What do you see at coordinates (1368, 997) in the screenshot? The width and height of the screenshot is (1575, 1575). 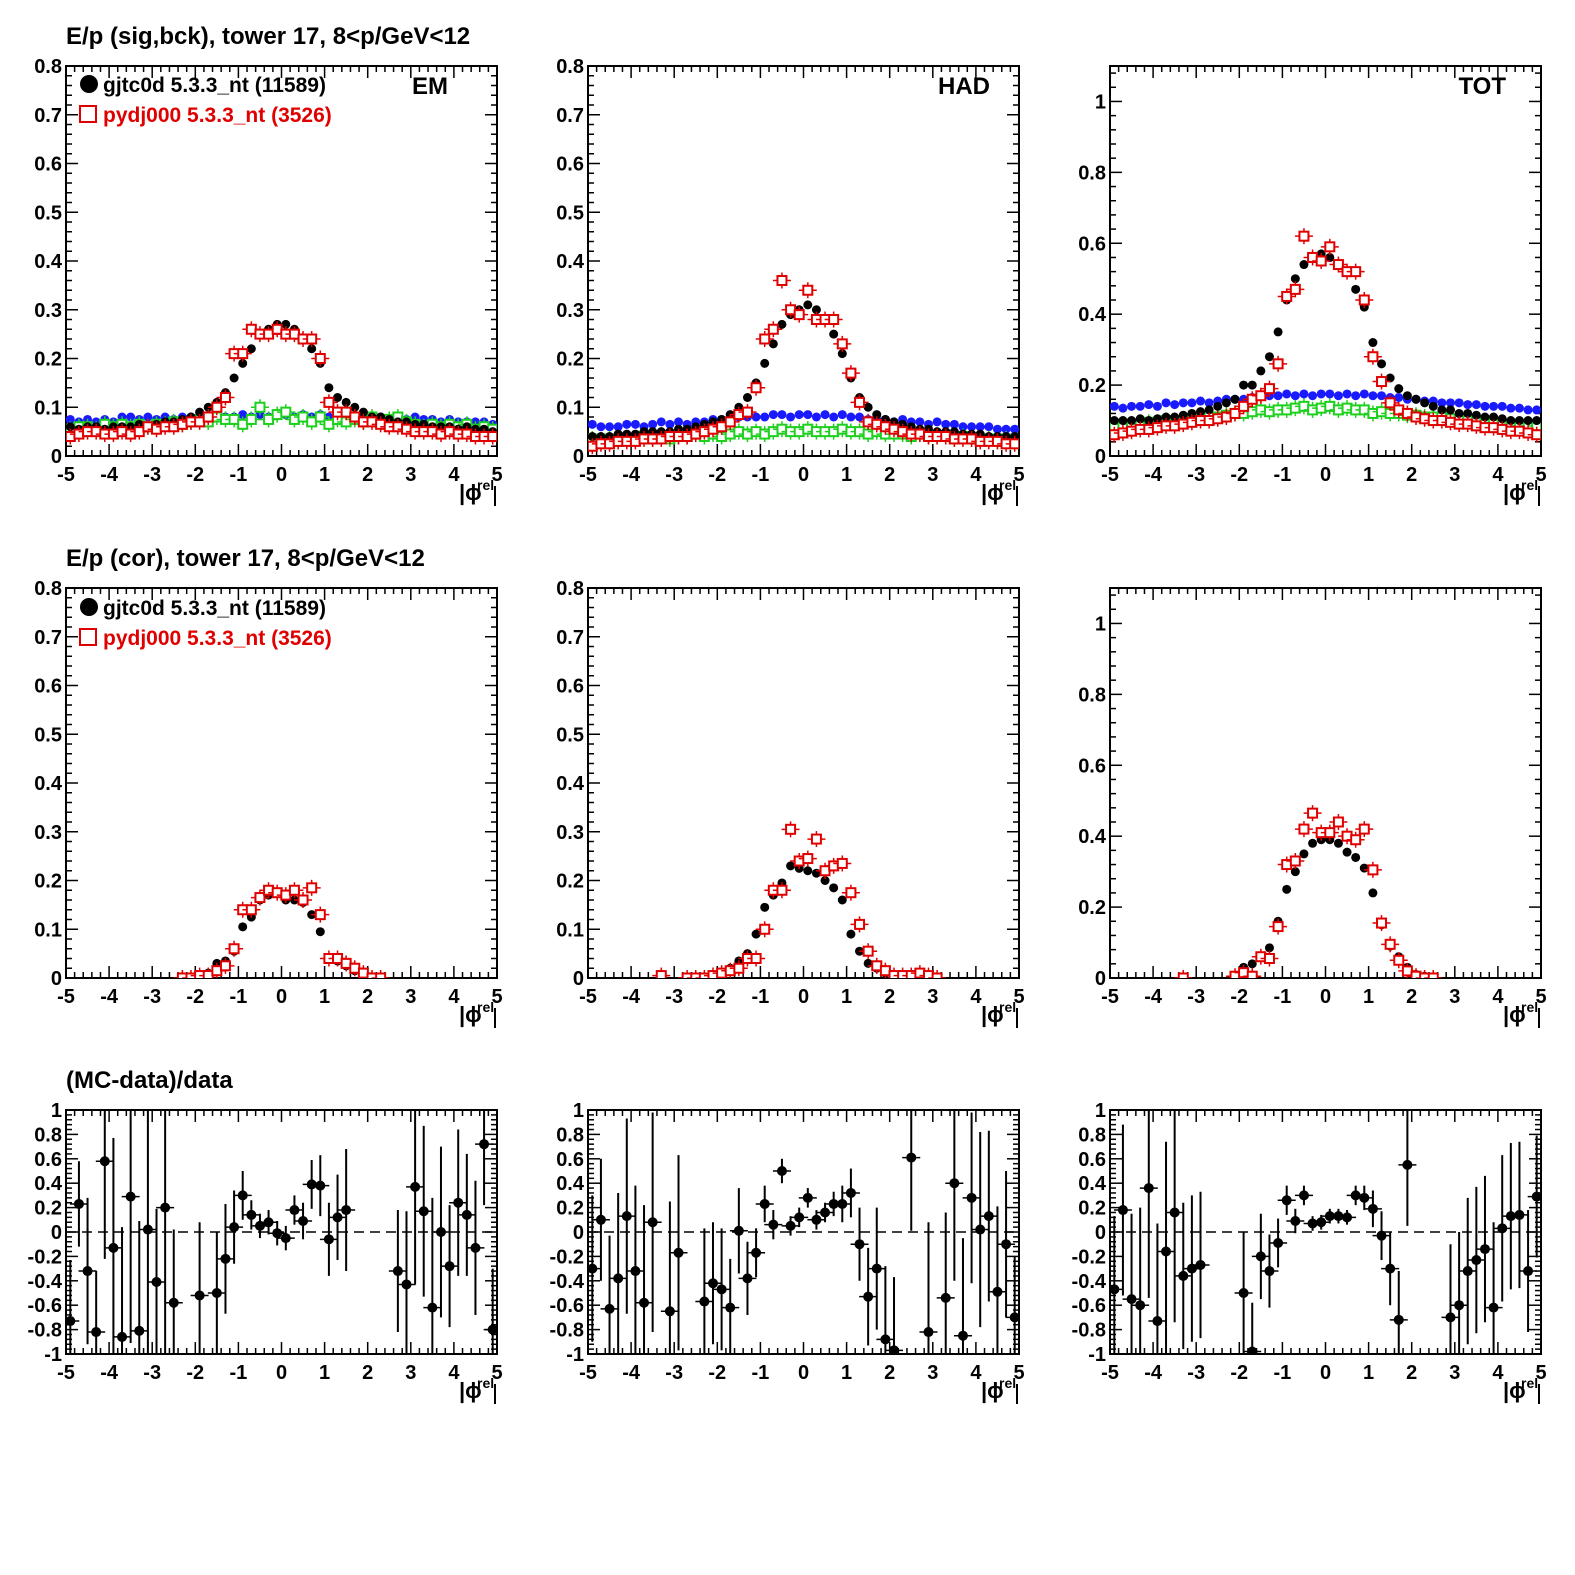 I see `x-tick-label: 1` at bounding box center [1368, 997].